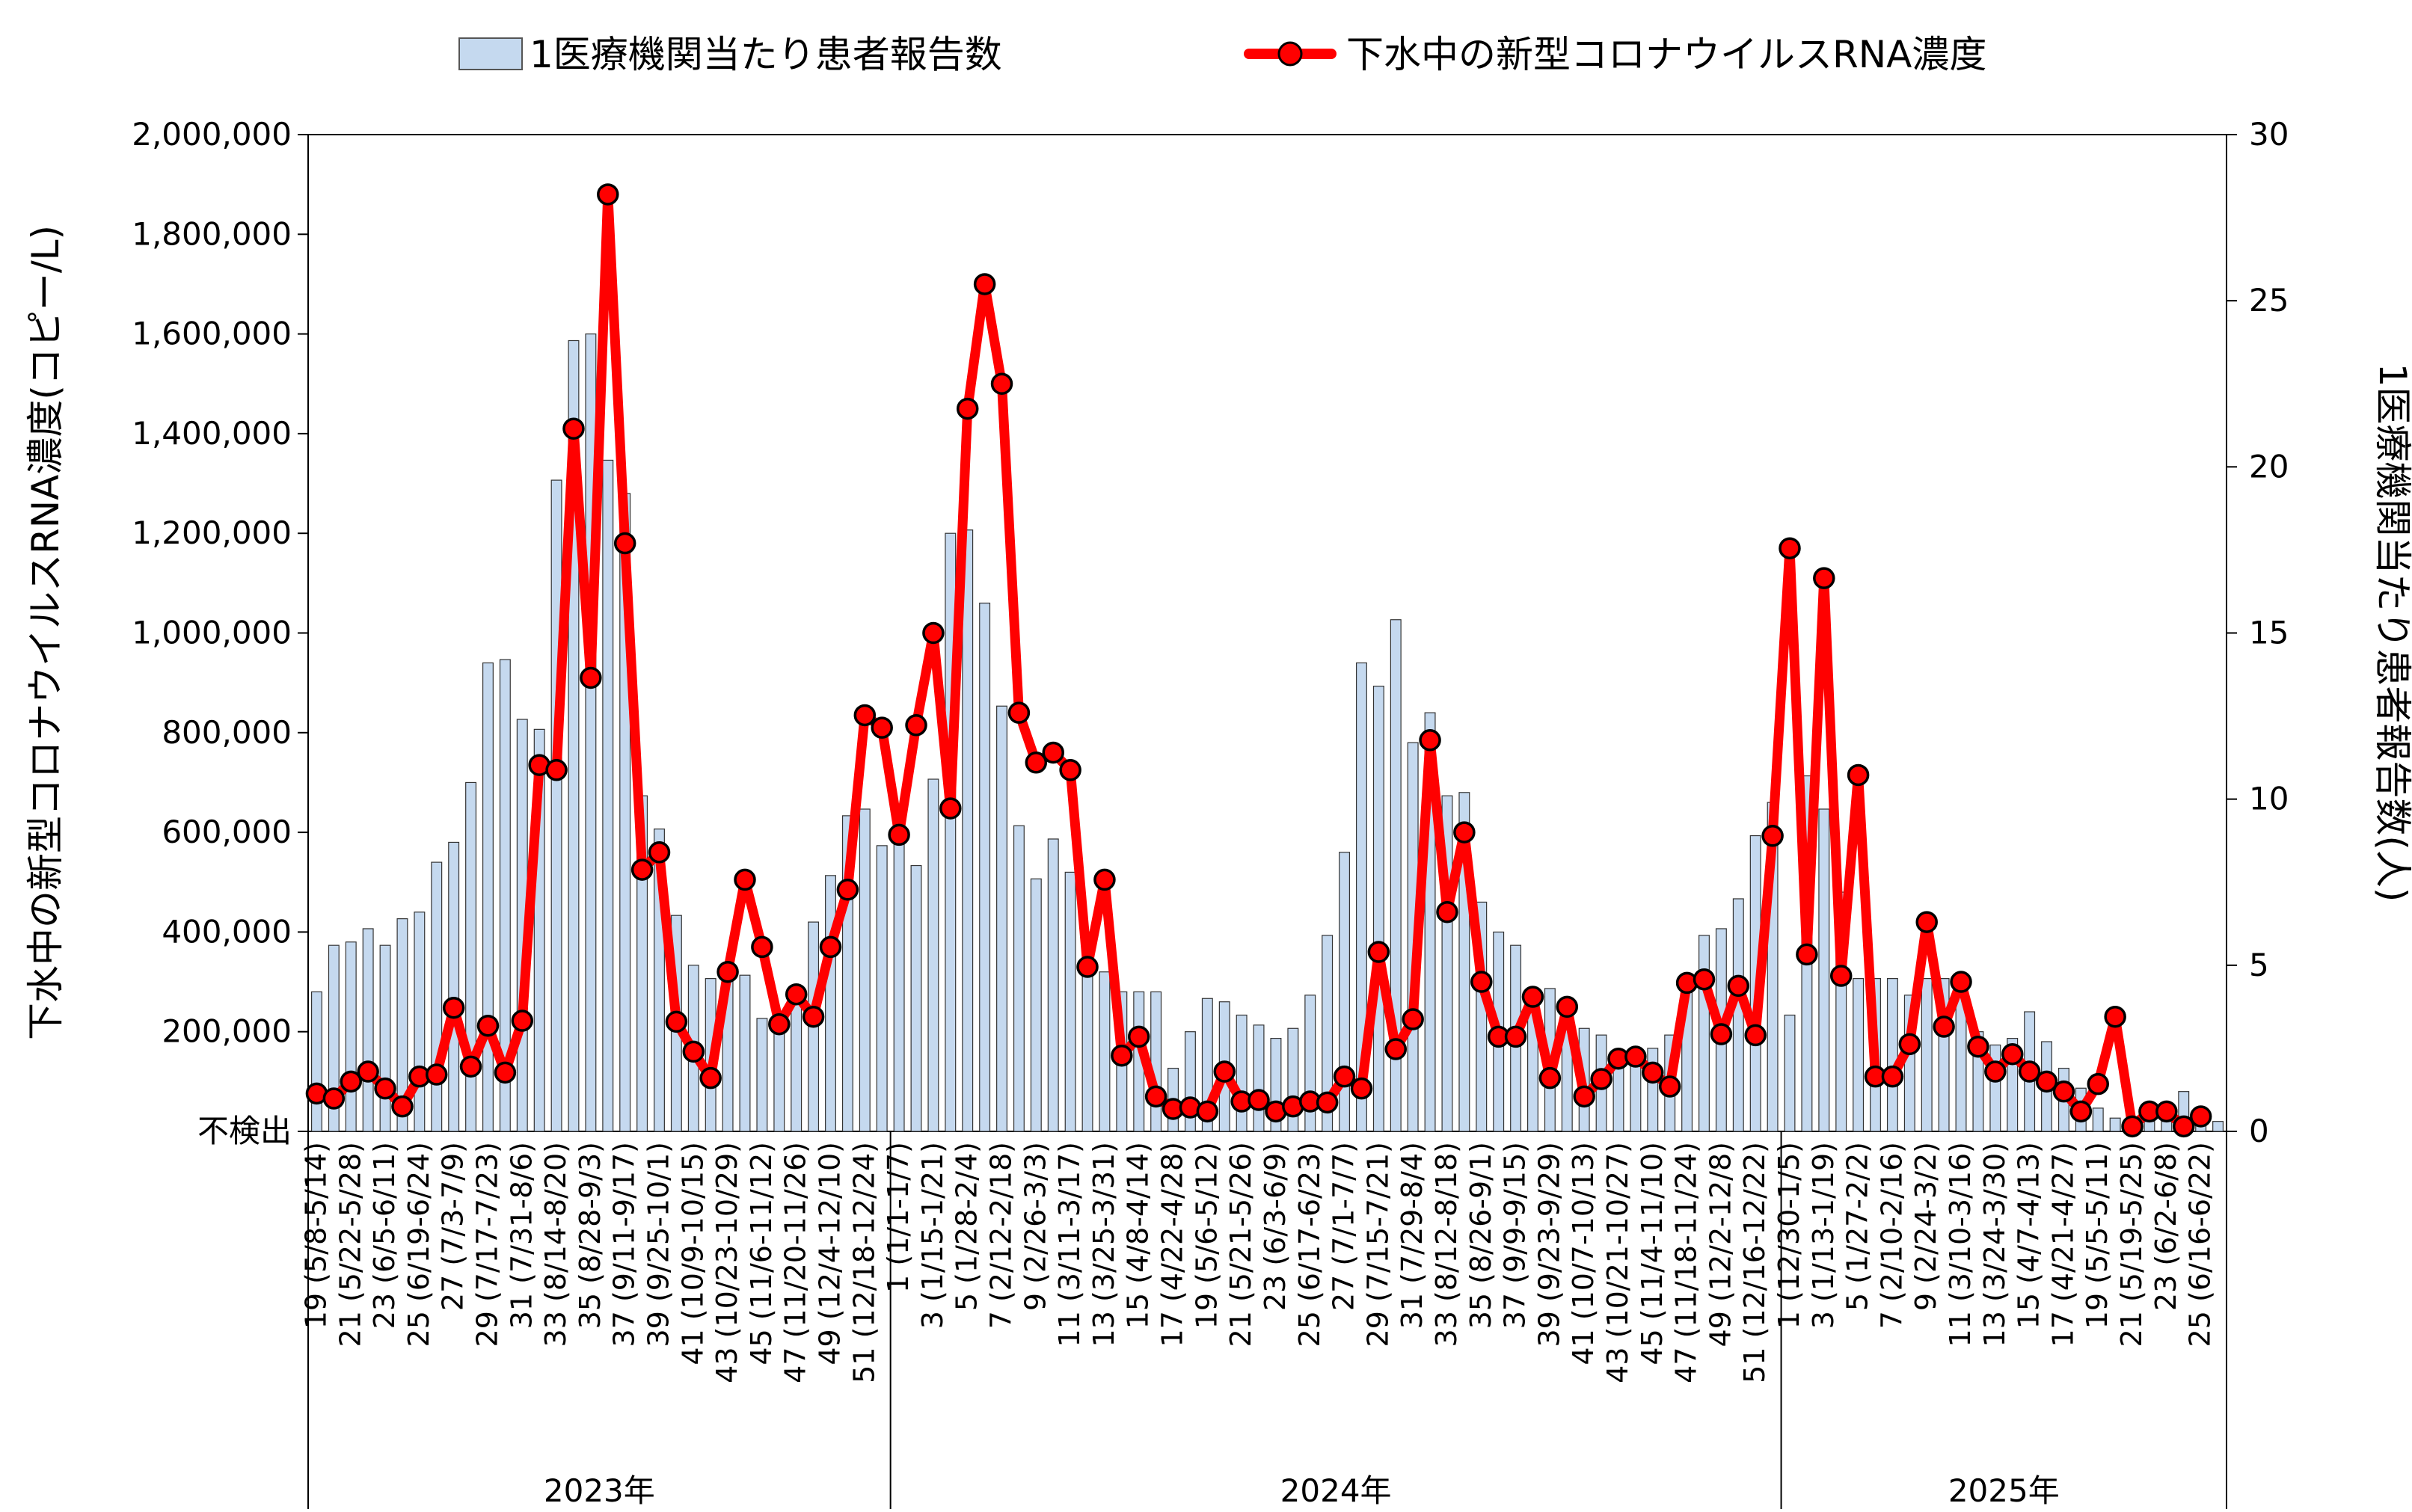 This screenshot has width=2412, height=1512. I want to click on legend-bar-swatch, so click(490, 53).